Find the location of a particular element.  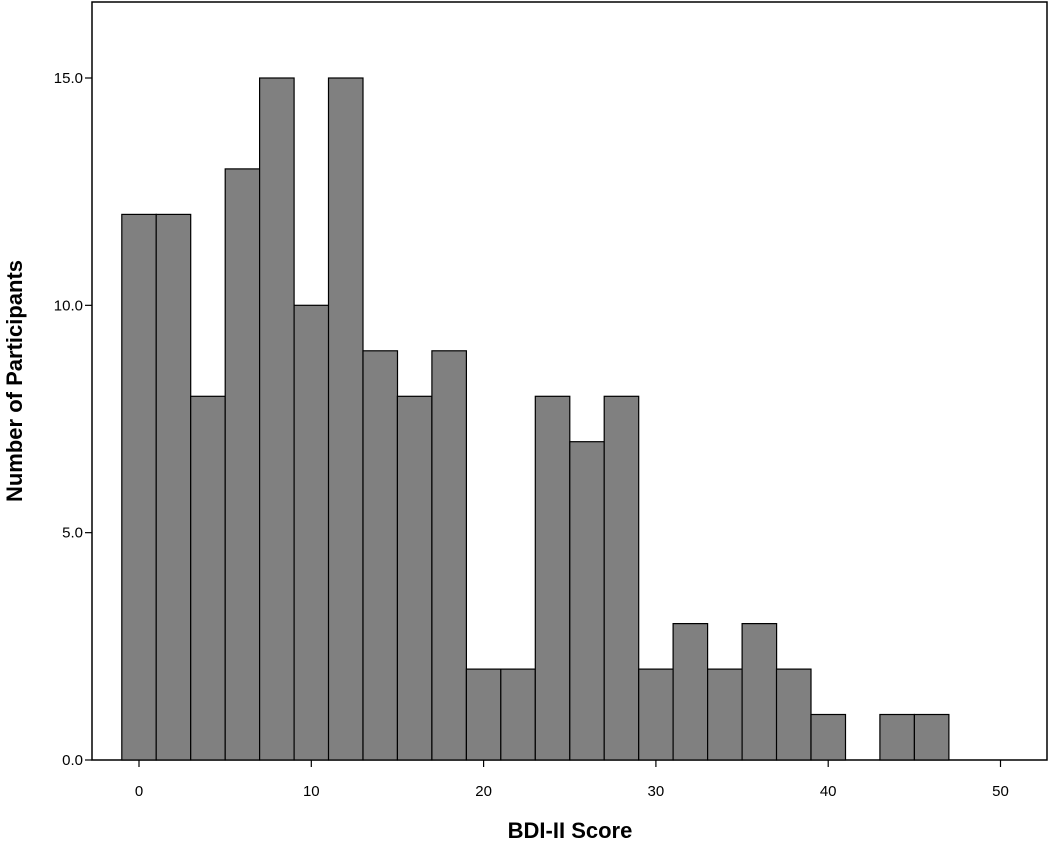

x-tick-label: 20 is located at coordinates (483, 791).